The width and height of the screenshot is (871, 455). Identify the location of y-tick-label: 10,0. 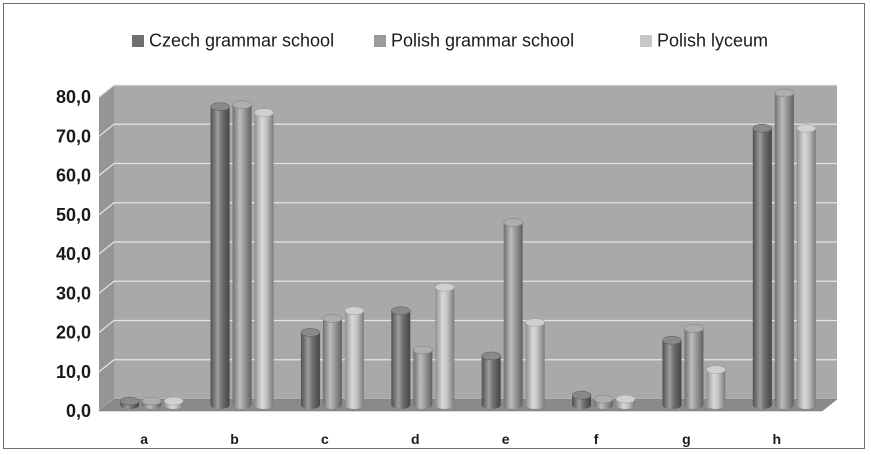
(73, 372).